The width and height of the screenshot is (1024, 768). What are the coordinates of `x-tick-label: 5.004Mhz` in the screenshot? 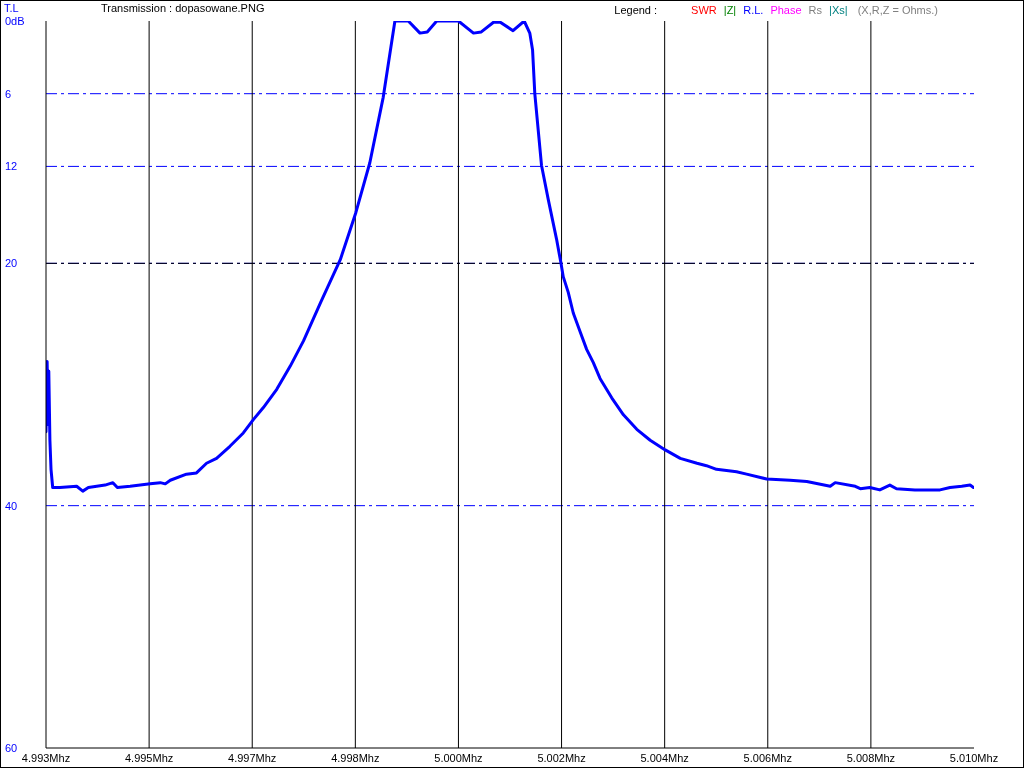 It's located at (664, 758).